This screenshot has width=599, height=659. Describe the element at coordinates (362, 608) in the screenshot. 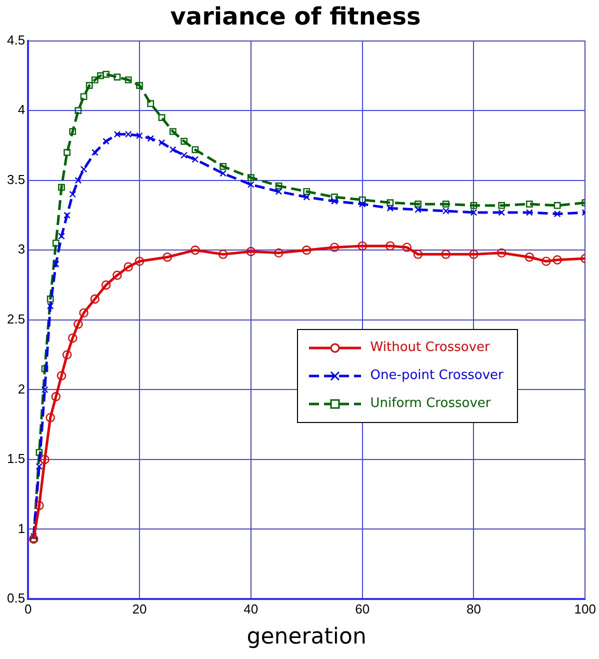

I see `x-tick-label: 60` at that location.